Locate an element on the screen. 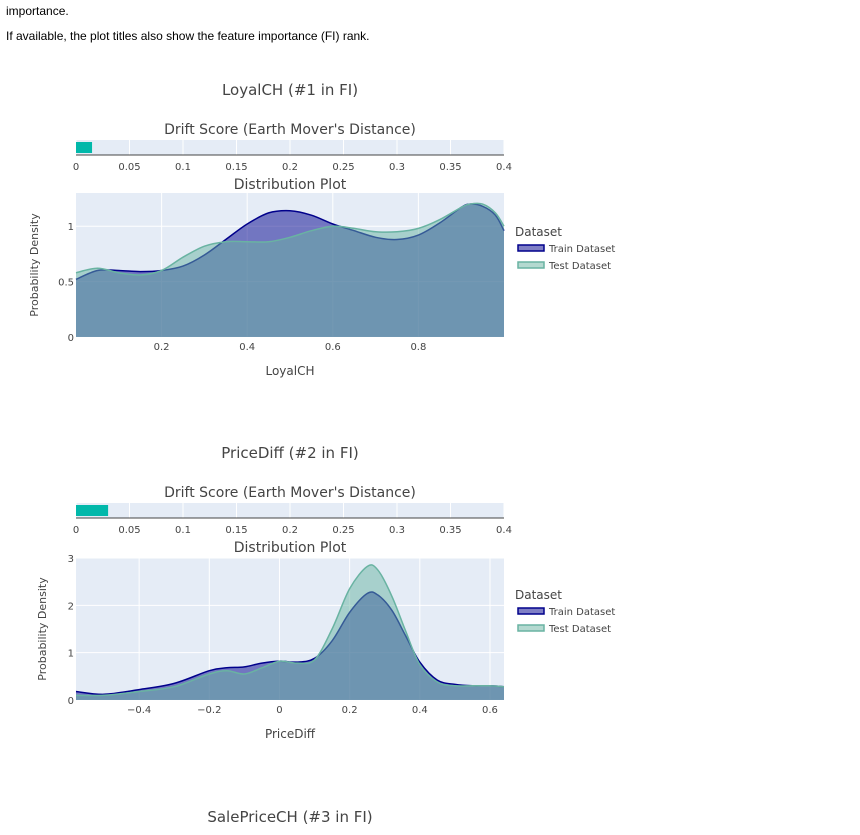 The width and height of the screenshot is (860, 835). x-tick-label: −0.4 is located at coordinates (139, 710).